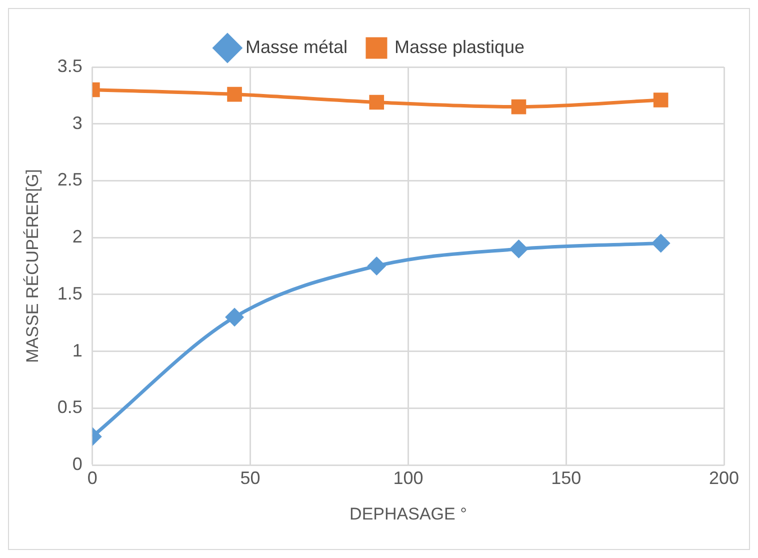 This screenshot has width=758, height=558. I want to click on x-tick-label: 150, so click(566, 478).